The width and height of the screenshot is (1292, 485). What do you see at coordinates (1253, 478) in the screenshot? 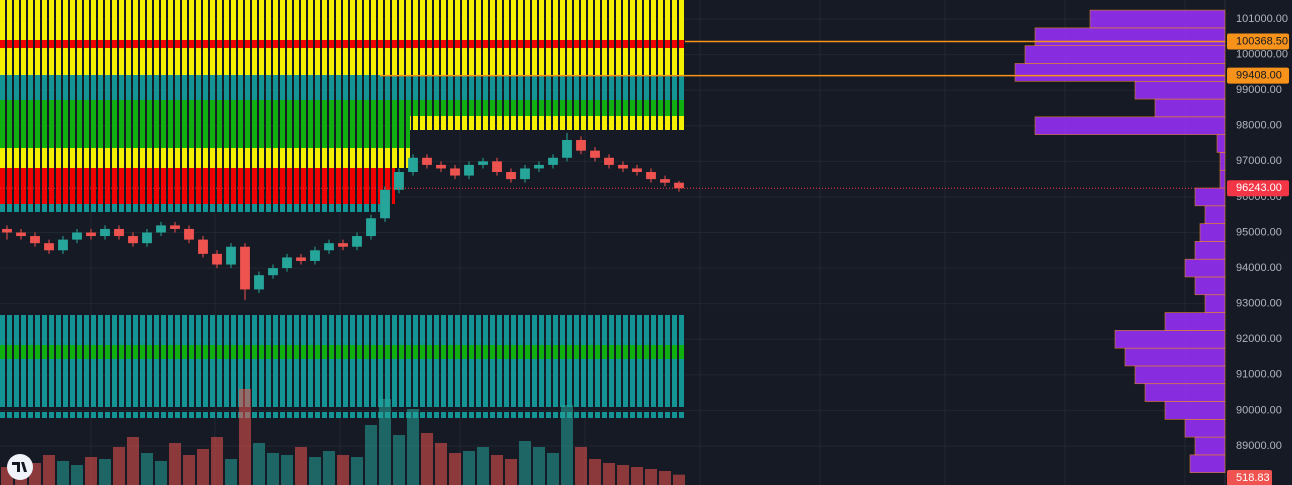
I see `volume-label: 518.83` at bounding box center [1253, 478].